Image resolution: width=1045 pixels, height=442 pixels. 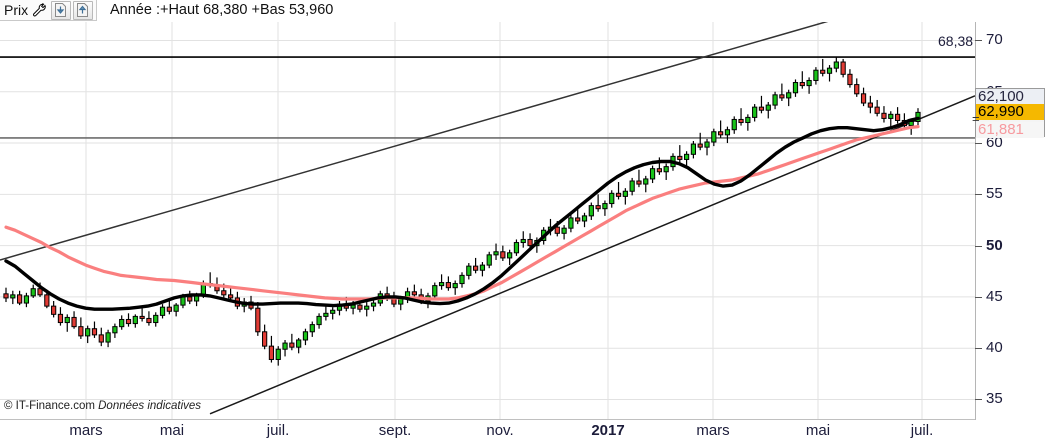 I want to click on toolbar-label: Prix, so click(x=16, y=10).